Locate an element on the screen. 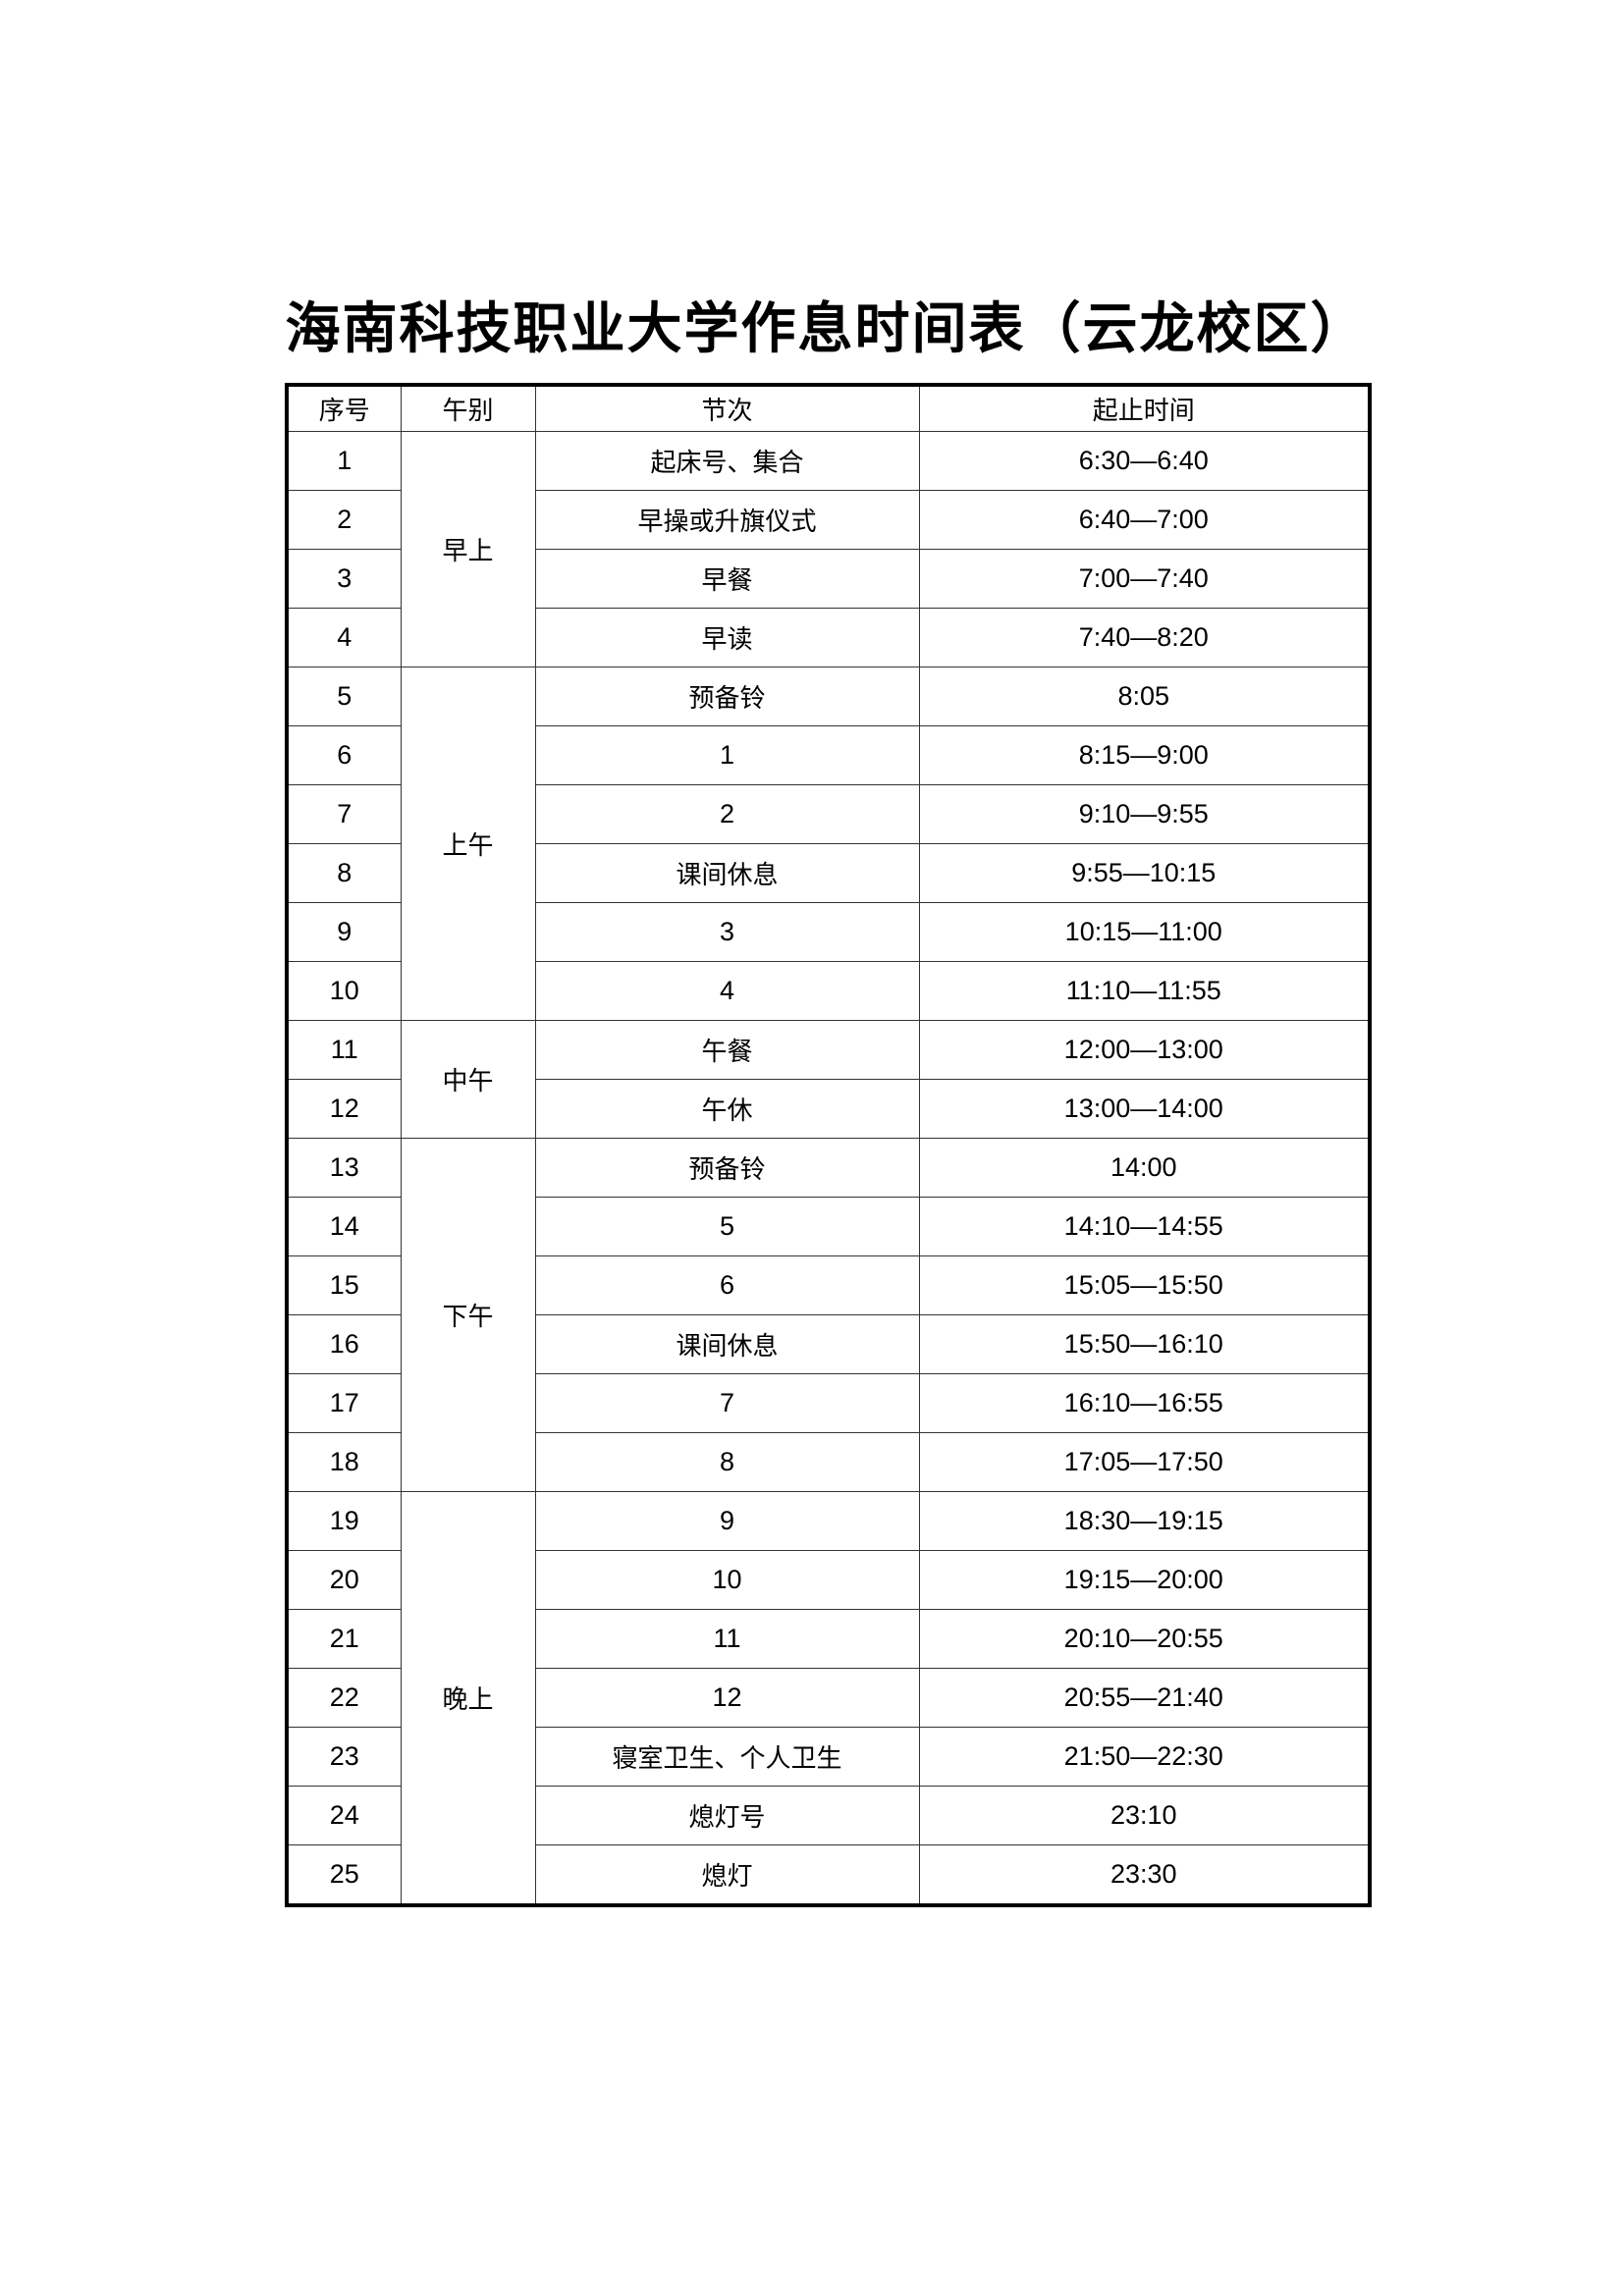 This screenshot has width=1624, height=2296. time-range: 7:00—7:40 is located at coordinates (1144, 579).